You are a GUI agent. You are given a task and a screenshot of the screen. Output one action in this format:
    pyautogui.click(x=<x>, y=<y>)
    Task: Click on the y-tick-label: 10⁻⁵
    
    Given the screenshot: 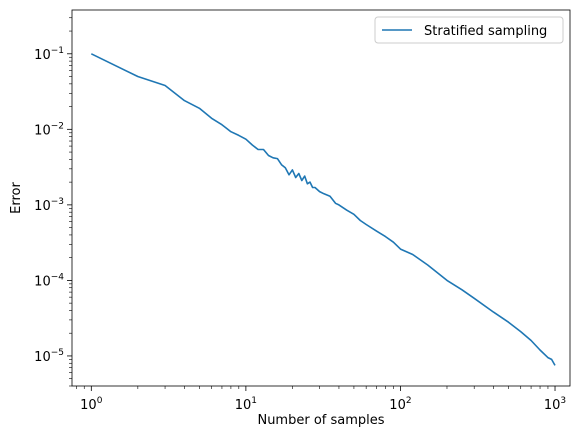 What is the action you would take?
    pyautogui.click(x=49, y=356)
    